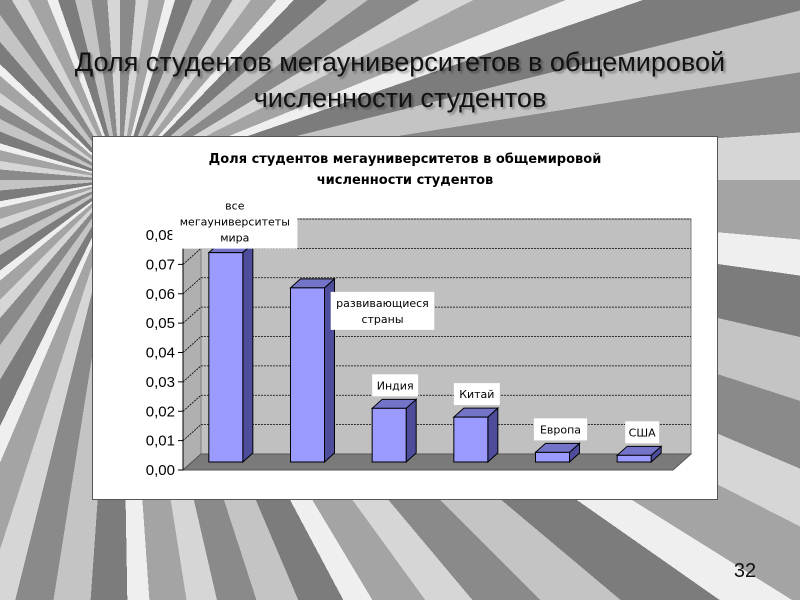  What do you see at coordinates (160, 470) in the screenshot?
I see `y-tick-label: 0,00` at bounding box center [160, 470].